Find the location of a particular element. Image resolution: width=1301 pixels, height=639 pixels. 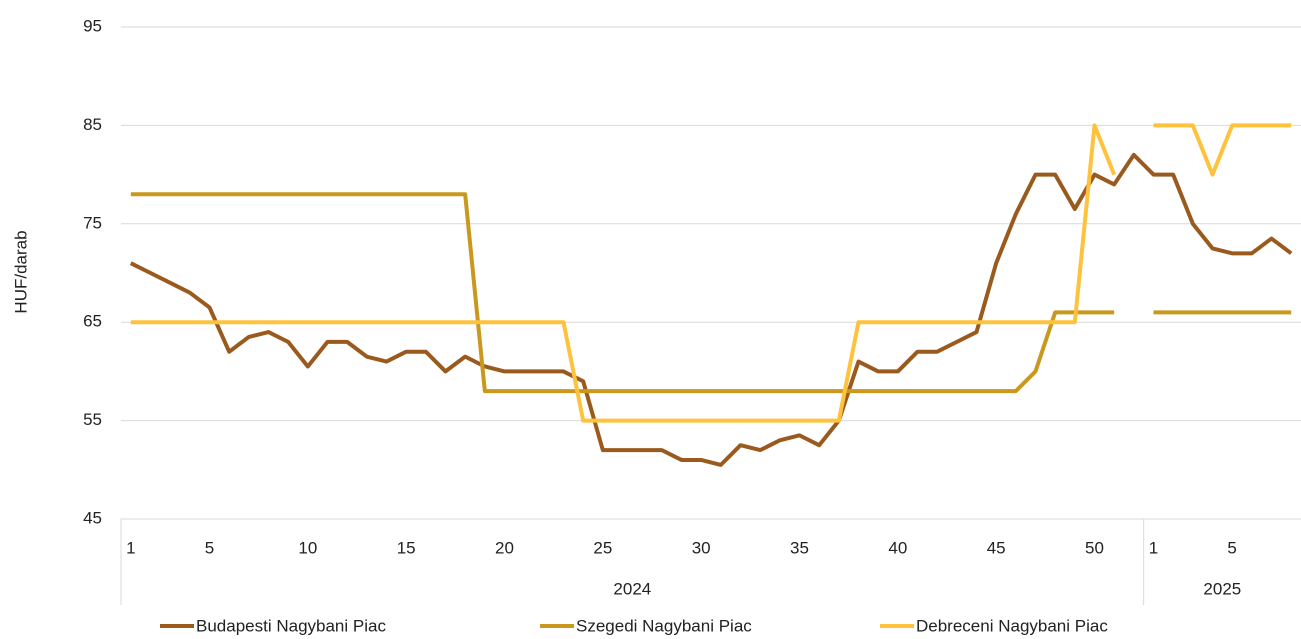

y-tick-label: 65 is located at coordinates (92, 321).